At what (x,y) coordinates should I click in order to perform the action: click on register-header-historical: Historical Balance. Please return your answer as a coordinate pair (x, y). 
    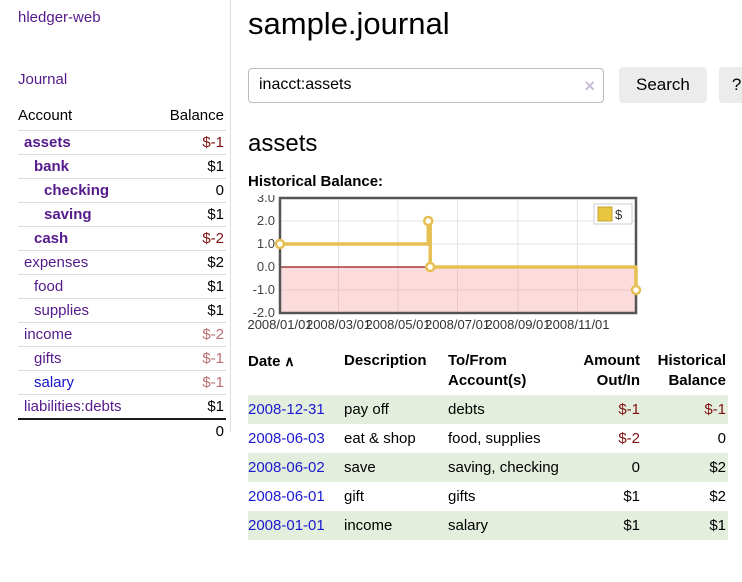
    Looking at the image, I should click on (691, 370).